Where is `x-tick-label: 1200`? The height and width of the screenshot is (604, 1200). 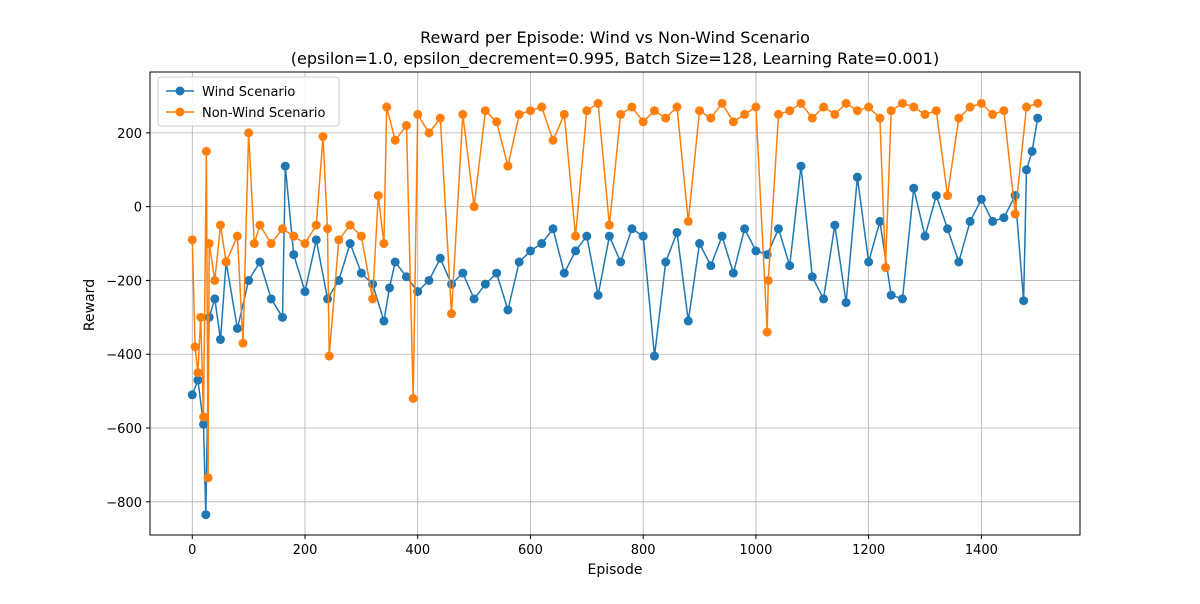 x-tick-label: 1200 is located at coordinates (868, 550).